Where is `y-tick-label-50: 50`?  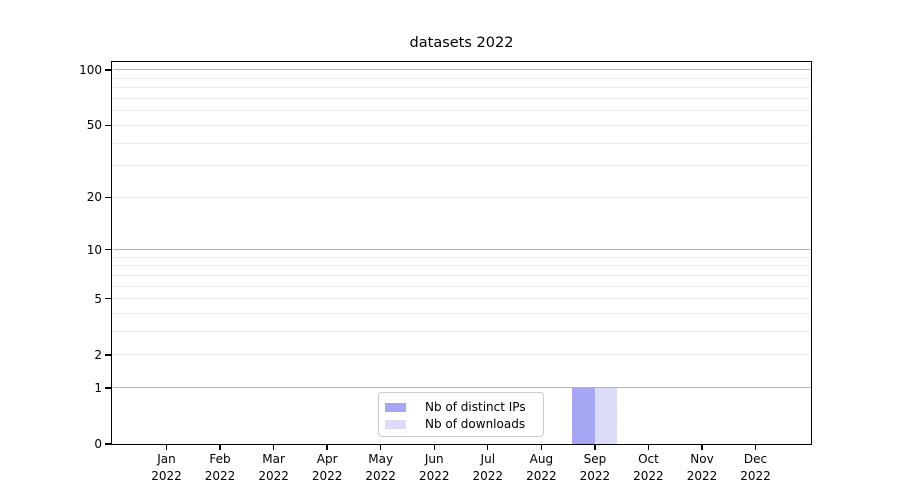
y-tick-label-50: 50 is located at coordinates (94, 125).